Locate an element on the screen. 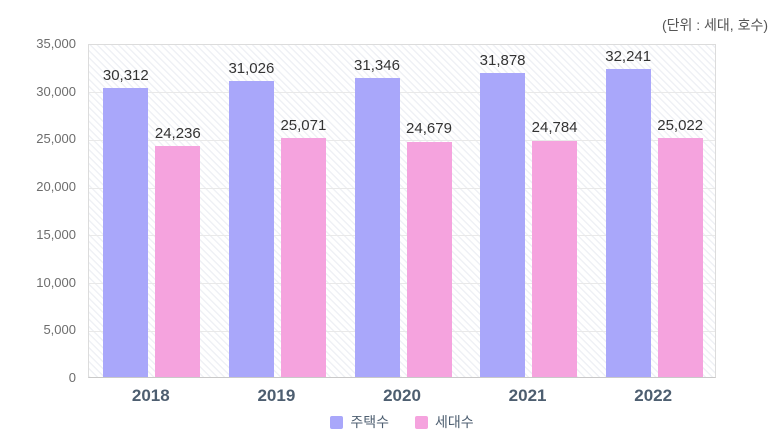  y-tick-label: 35,000 is located at coordinates (56, 43).